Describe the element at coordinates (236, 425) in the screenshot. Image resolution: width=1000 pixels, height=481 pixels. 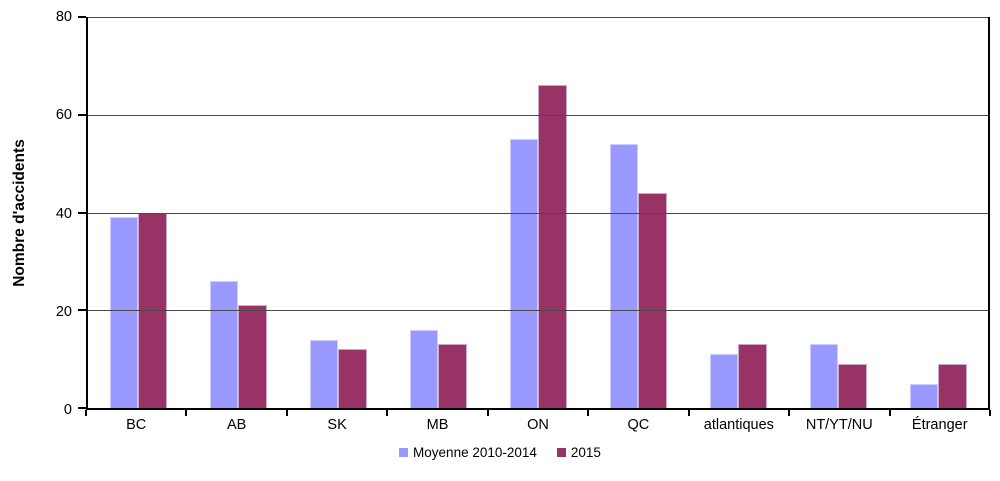
I see `x-category-label: AB` at that location.